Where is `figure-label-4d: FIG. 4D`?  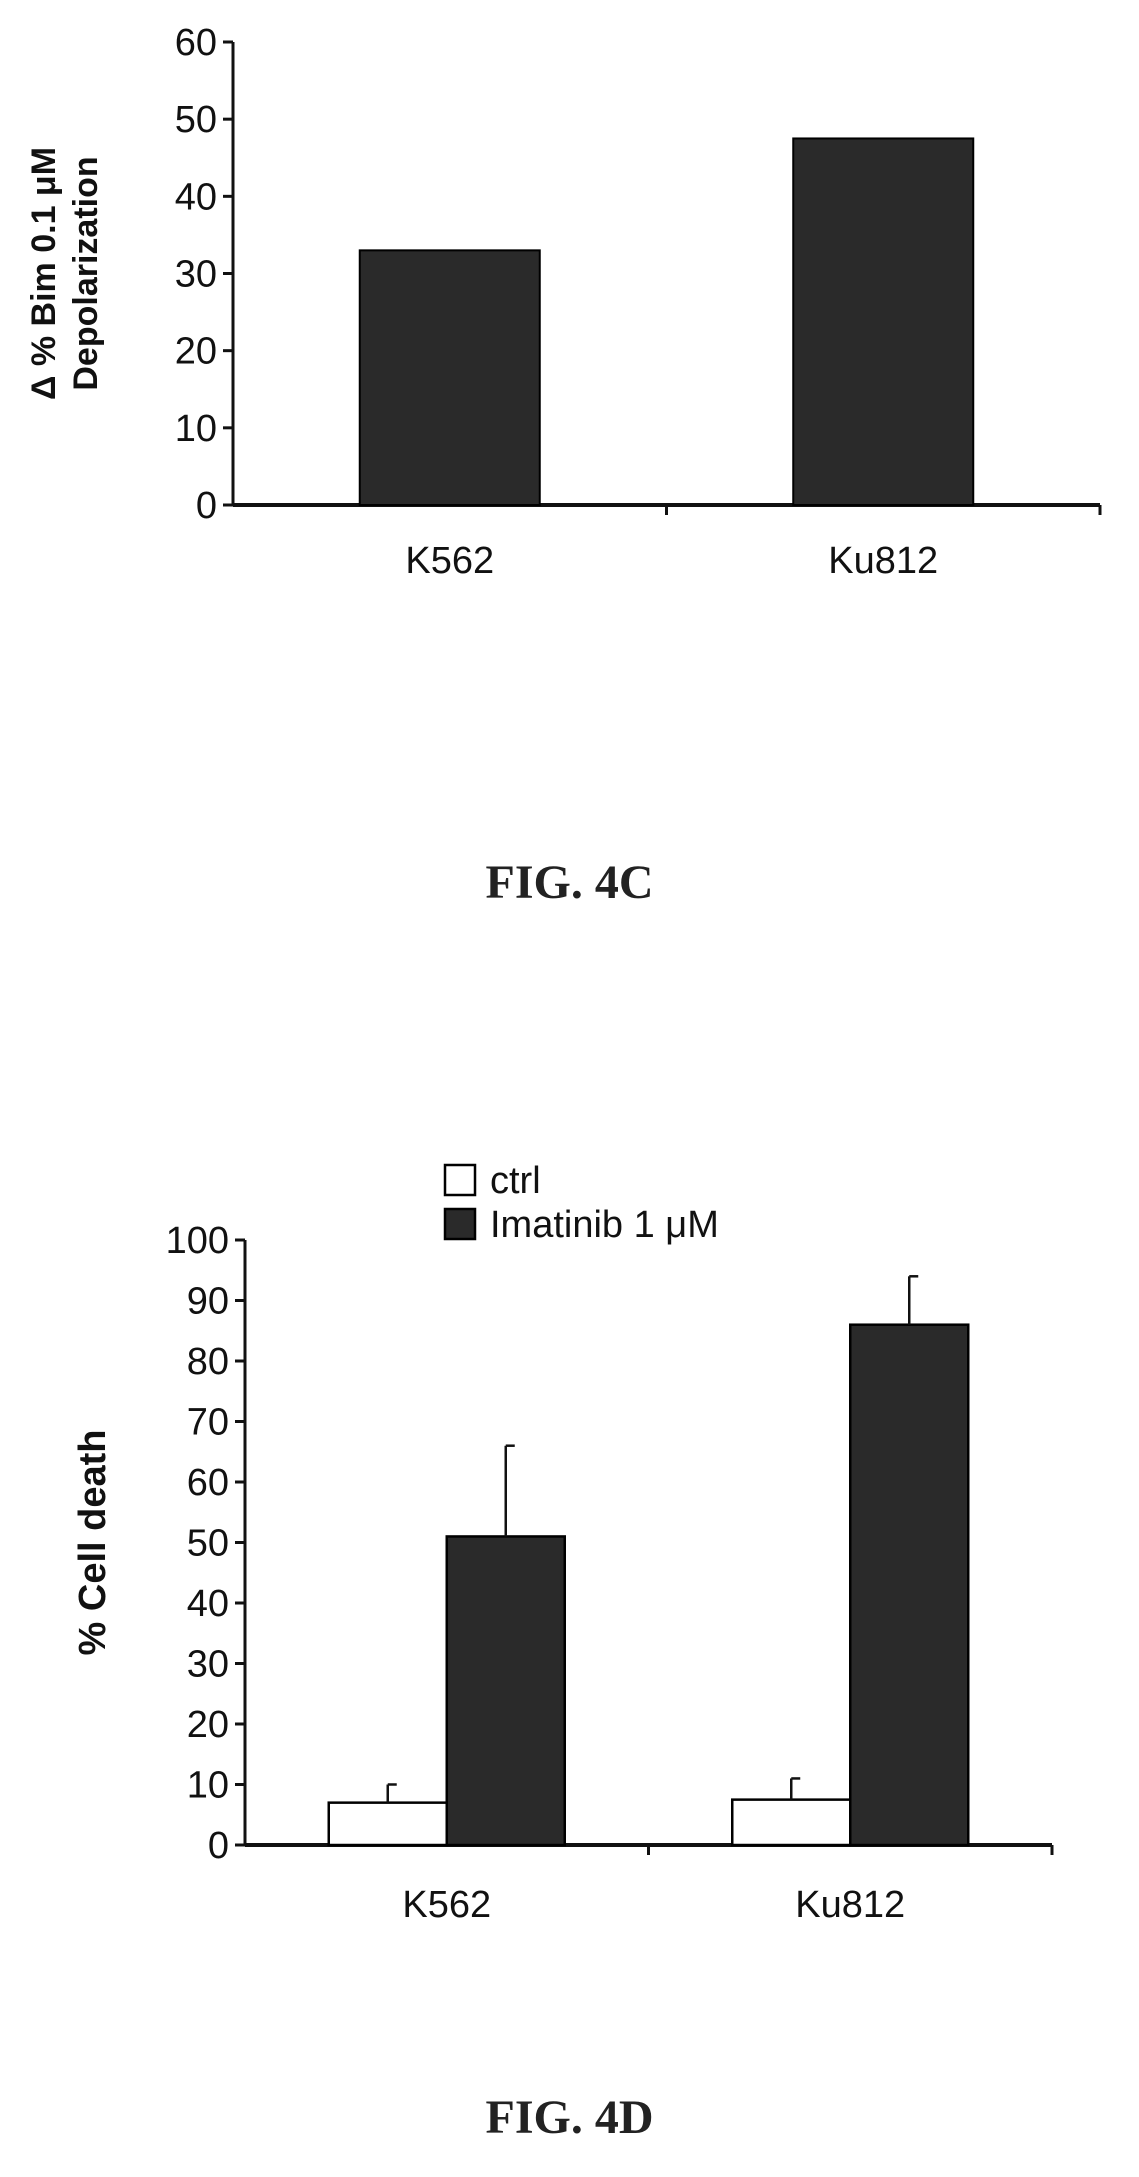
figure-label-4d: FIG. 4D is located at coordinates (569, 2117).